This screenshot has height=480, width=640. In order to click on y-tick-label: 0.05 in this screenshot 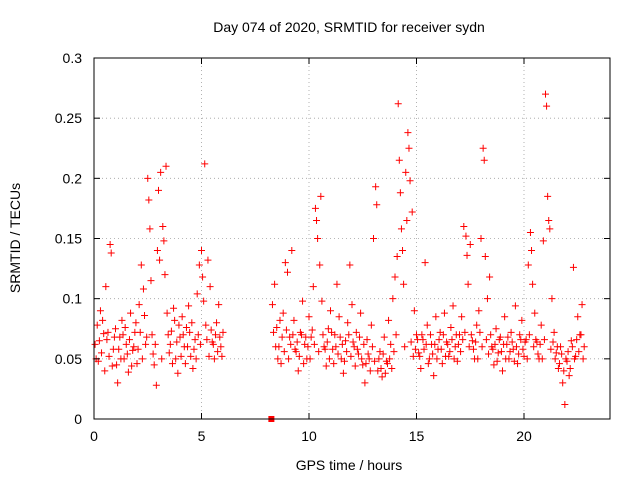, I will do `click(68, 359)`.